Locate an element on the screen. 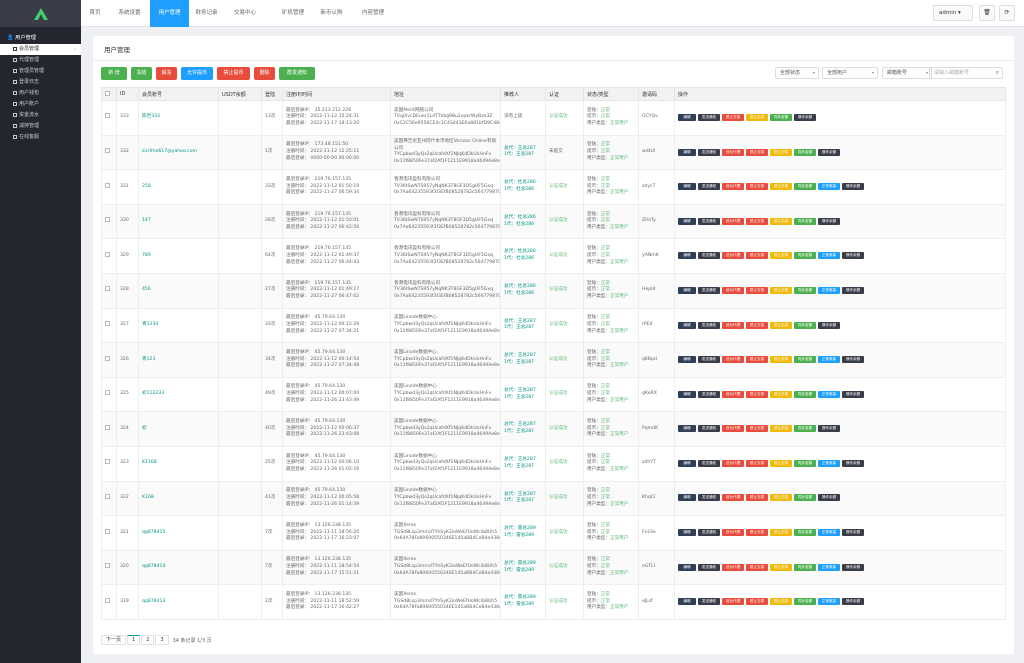  sidebar-item: 资金流水 is located at coordinates (40, 115).